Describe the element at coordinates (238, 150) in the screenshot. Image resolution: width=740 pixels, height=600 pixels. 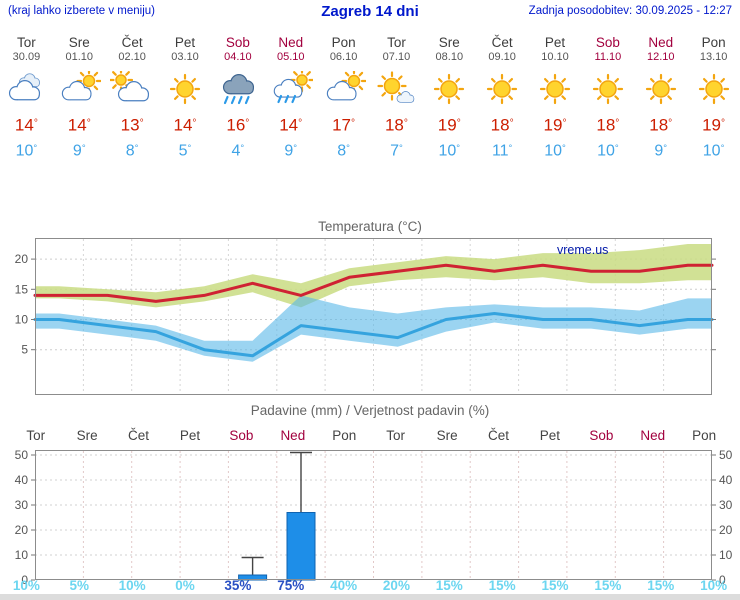
I see `low-temp: 4°` at that location.